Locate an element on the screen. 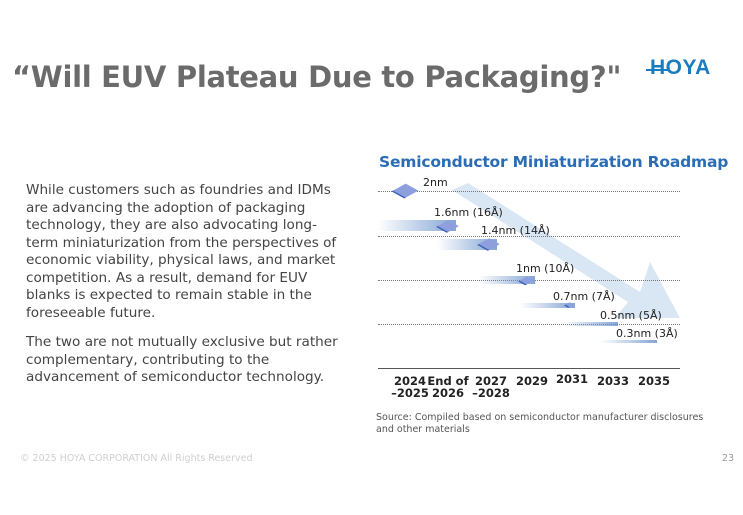 The height and width of the screenshot is (515, 743). node-label: 0.5nm (5Å) is located at coordinates (631, 315).